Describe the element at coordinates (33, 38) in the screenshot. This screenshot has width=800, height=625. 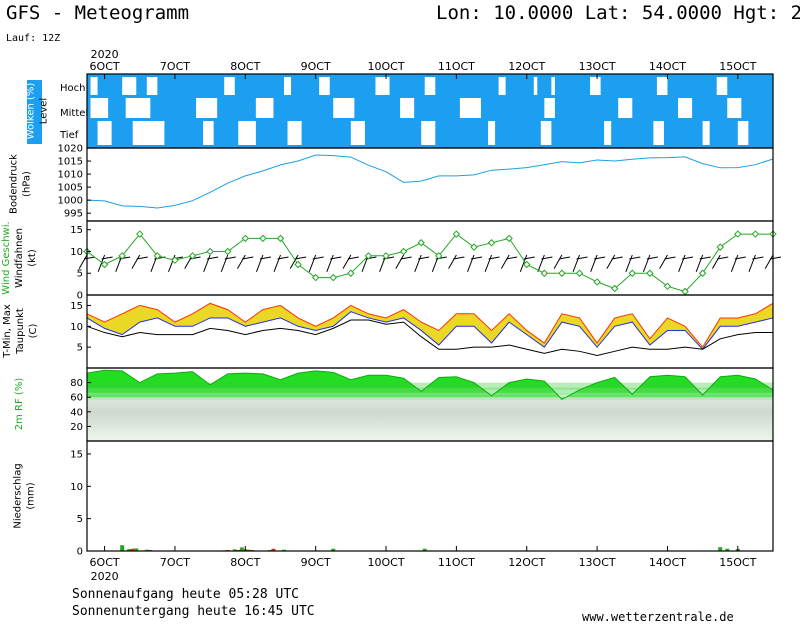
I see `model-run-label: Lauf: 12Z` at that location.